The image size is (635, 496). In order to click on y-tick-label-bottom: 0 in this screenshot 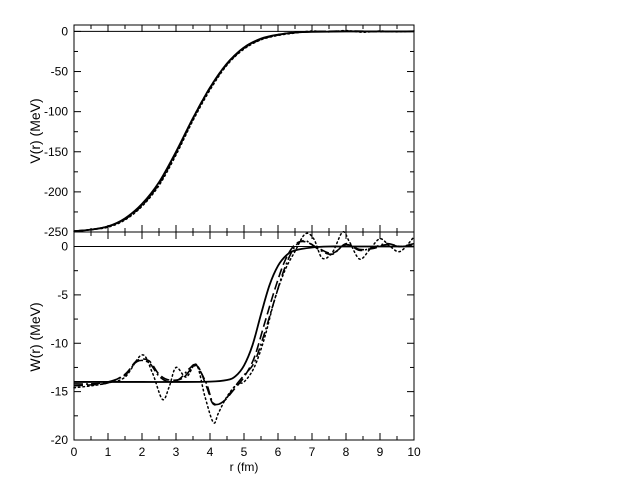, I will do `click(64, 247)`.